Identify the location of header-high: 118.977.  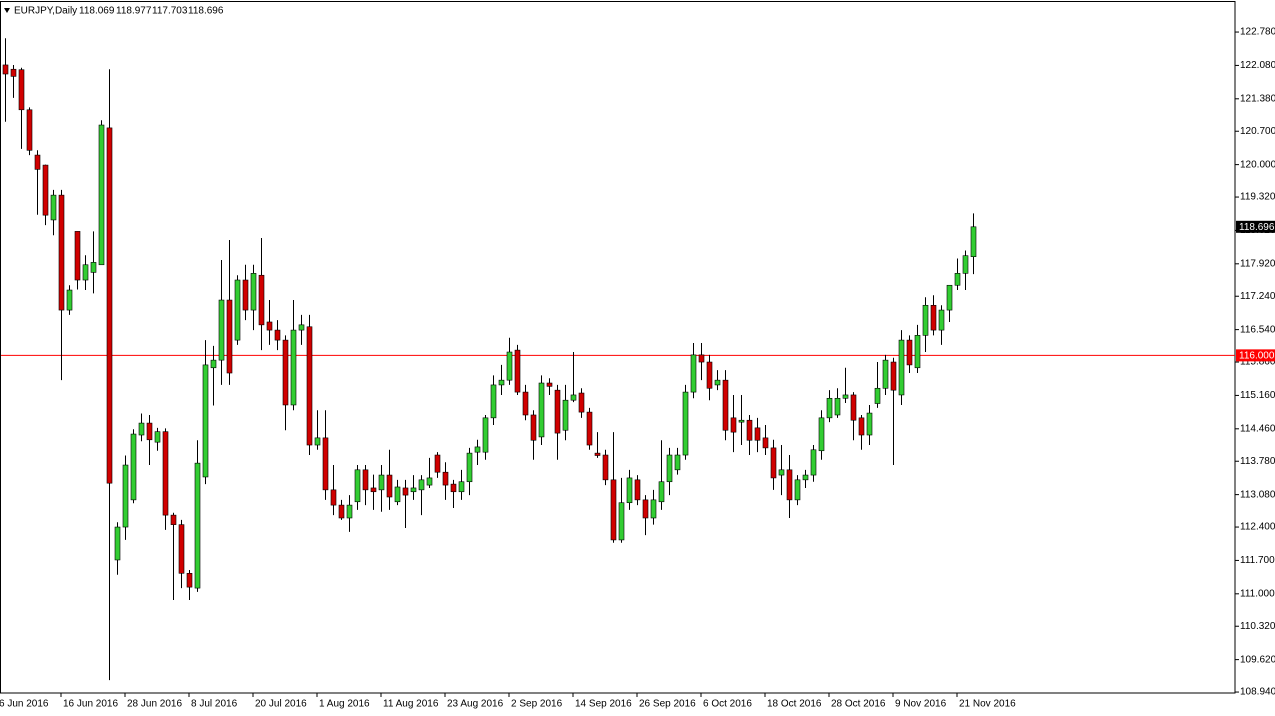
(134, 11).